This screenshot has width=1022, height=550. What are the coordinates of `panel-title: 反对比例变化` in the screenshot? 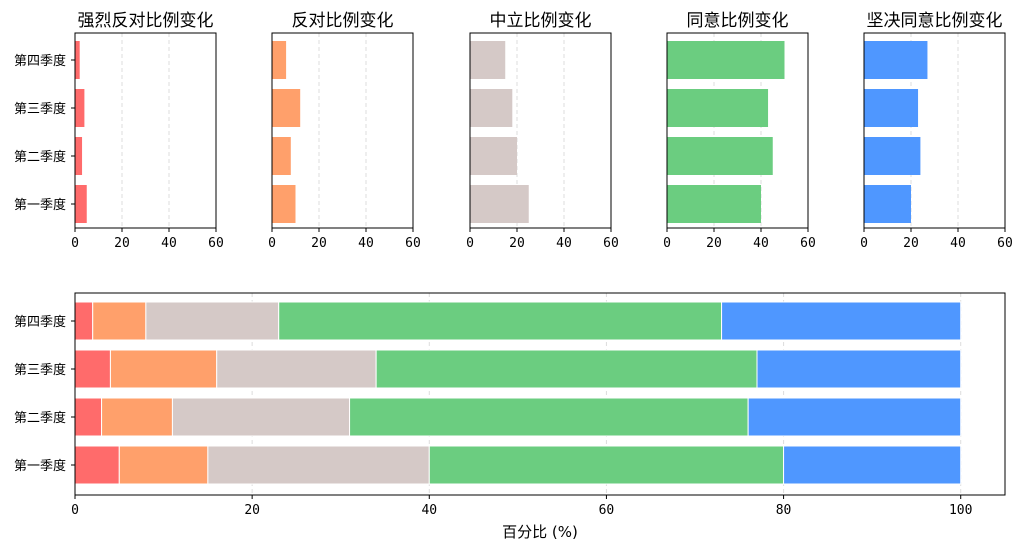 It's located at (343, 21).